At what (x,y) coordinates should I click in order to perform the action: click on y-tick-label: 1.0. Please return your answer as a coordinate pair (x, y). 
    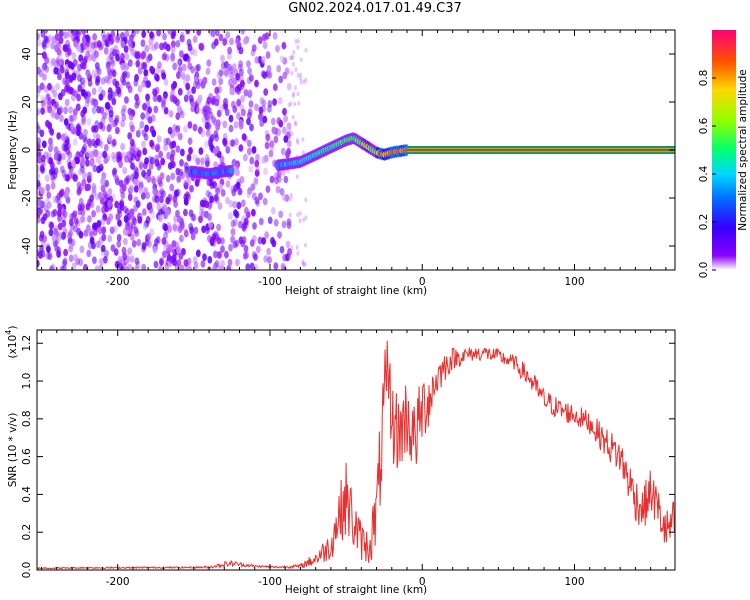
    Looking at the image, I should click on (27, 381).